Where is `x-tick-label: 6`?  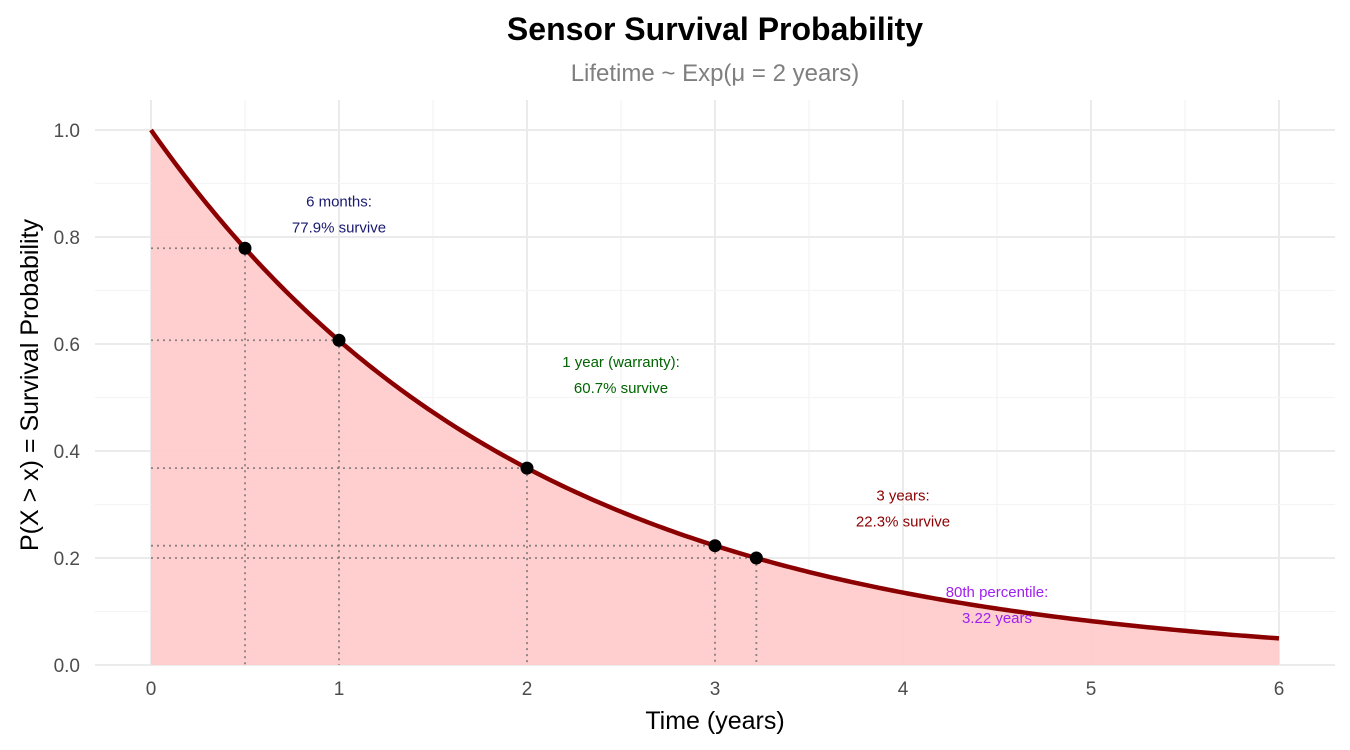
x-tick-label: 6 is located at coordinates (1279, 689).